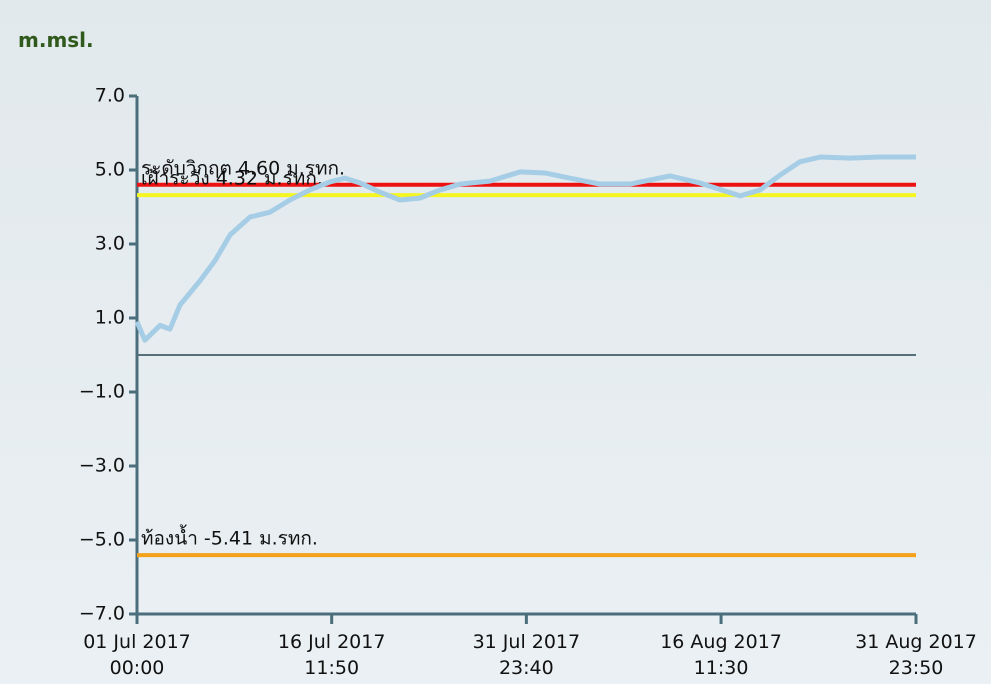 Image resolution: width=991 pixels, height=684 pixels. Describe the element at coordinates (102, 540) in the screenshot. I see `y-tick-label: −5.0` at that location.